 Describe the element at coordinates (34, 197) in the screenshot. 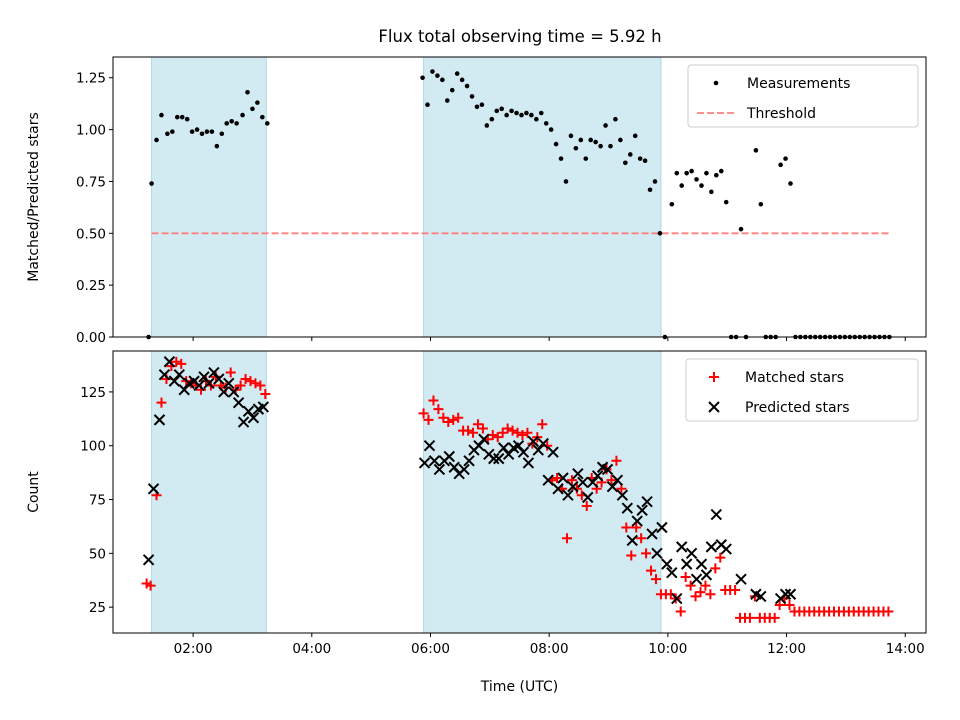

I see `y-axis-label: Matched/Predicted stars` at that location.